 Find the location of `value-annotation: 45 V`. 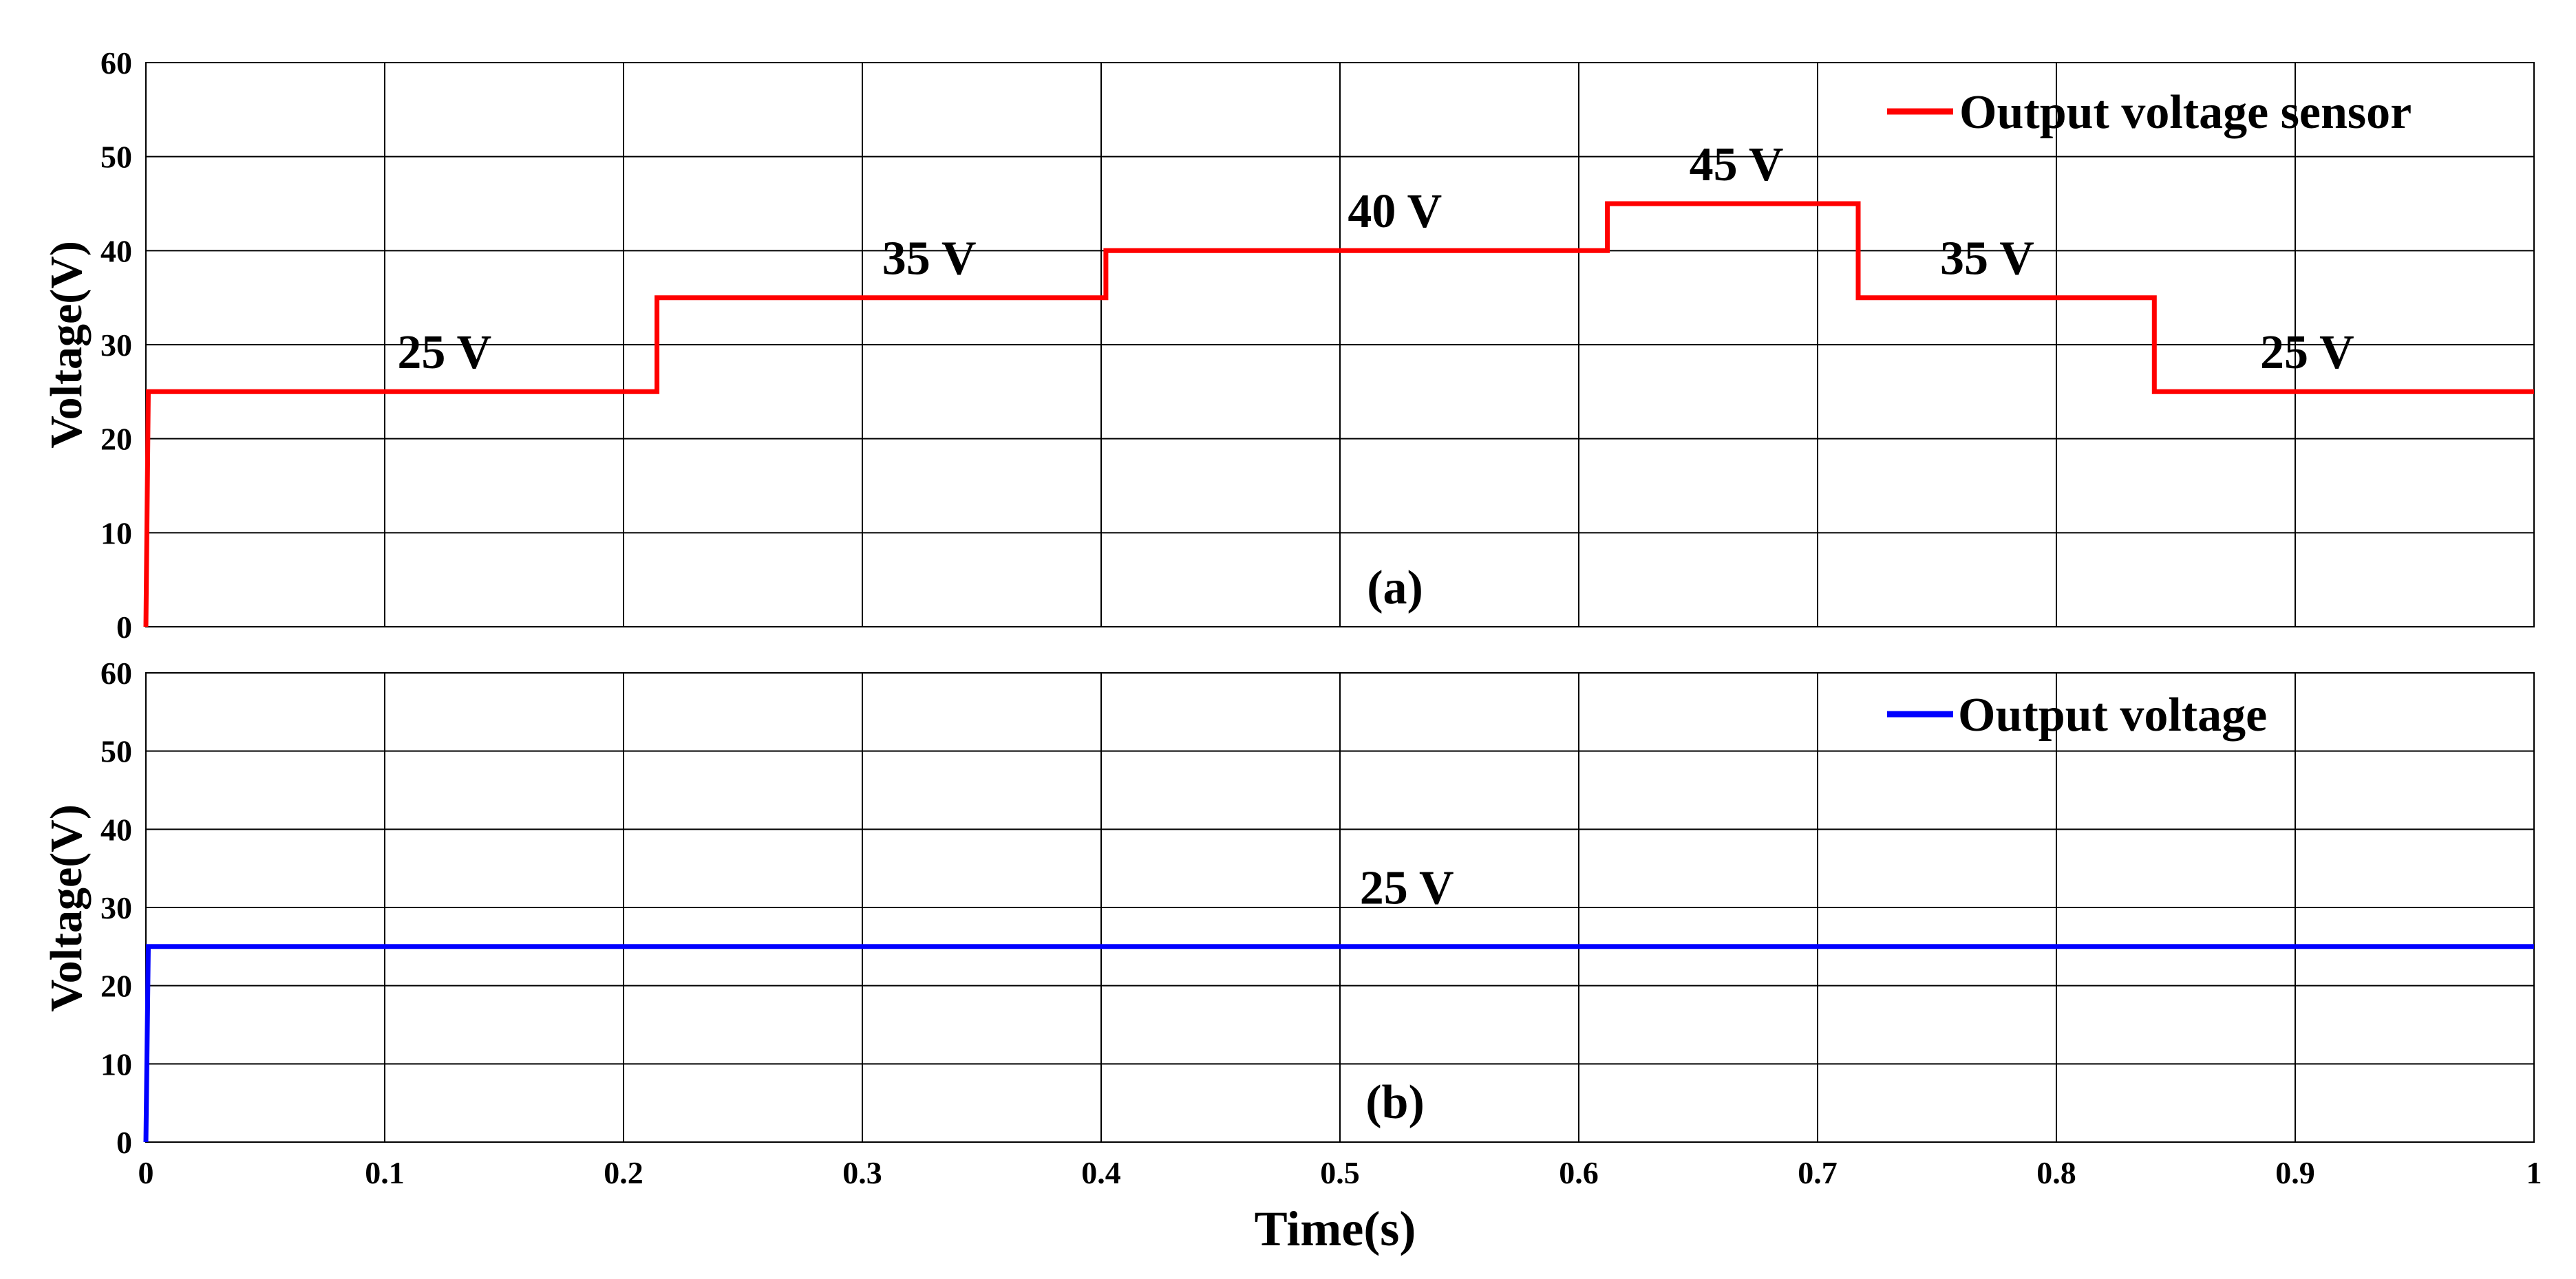

value-annotation: 45 V is located at coordinates (1737, 164).